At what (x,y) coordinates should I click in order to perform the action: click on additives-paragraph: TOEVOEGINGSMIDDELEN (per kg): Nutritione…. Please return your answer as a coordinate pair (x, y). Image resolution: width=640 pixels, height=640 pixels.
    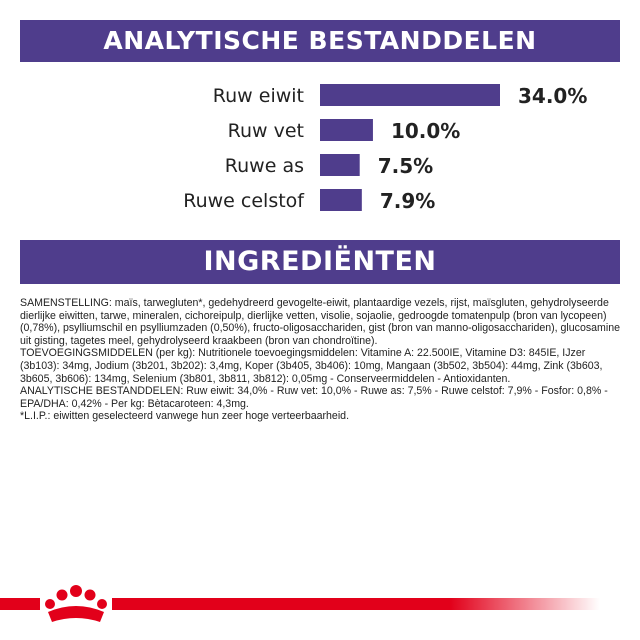
    Looking at the image, I should click on (311, 366).